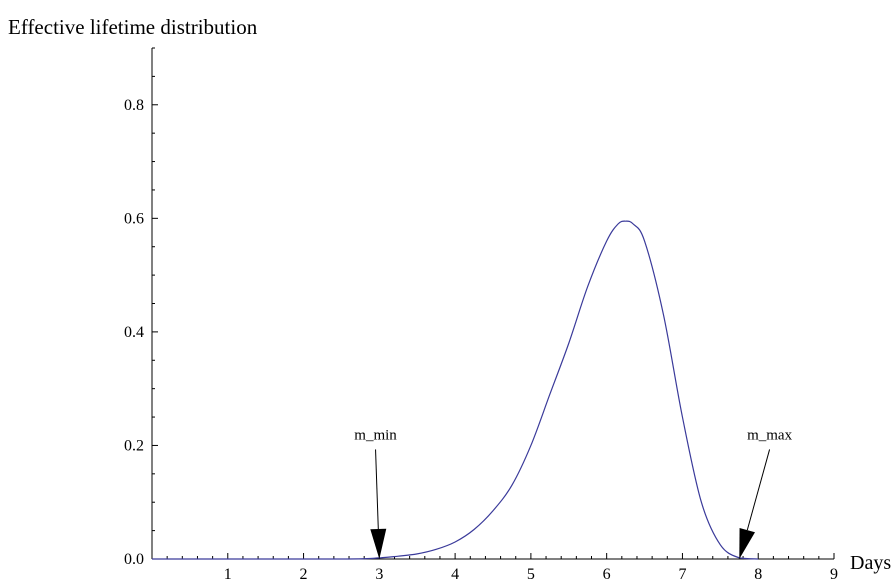 The image size is (891, 584). I want to click on chart-title: Effective lifetime distribution, so click(133, 27).